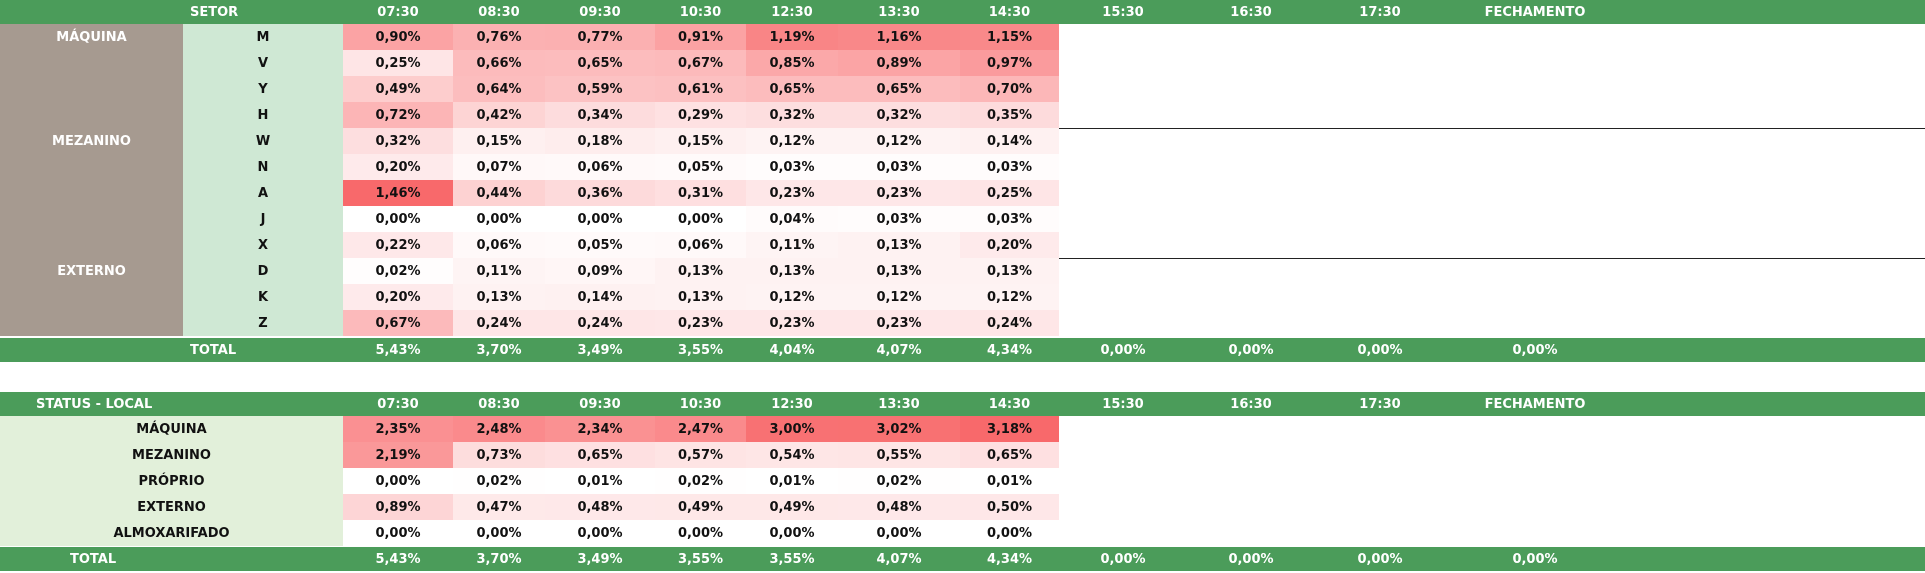 This screenshot has height=573, width=1925. I want to click on value-cell: 0,42%, so click(499, 115).